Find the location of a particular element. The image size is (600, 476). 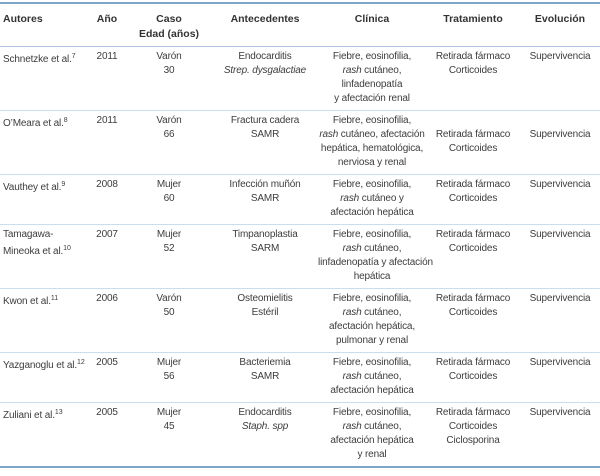

cell-line: 30 is located at coordinates (169, 71).